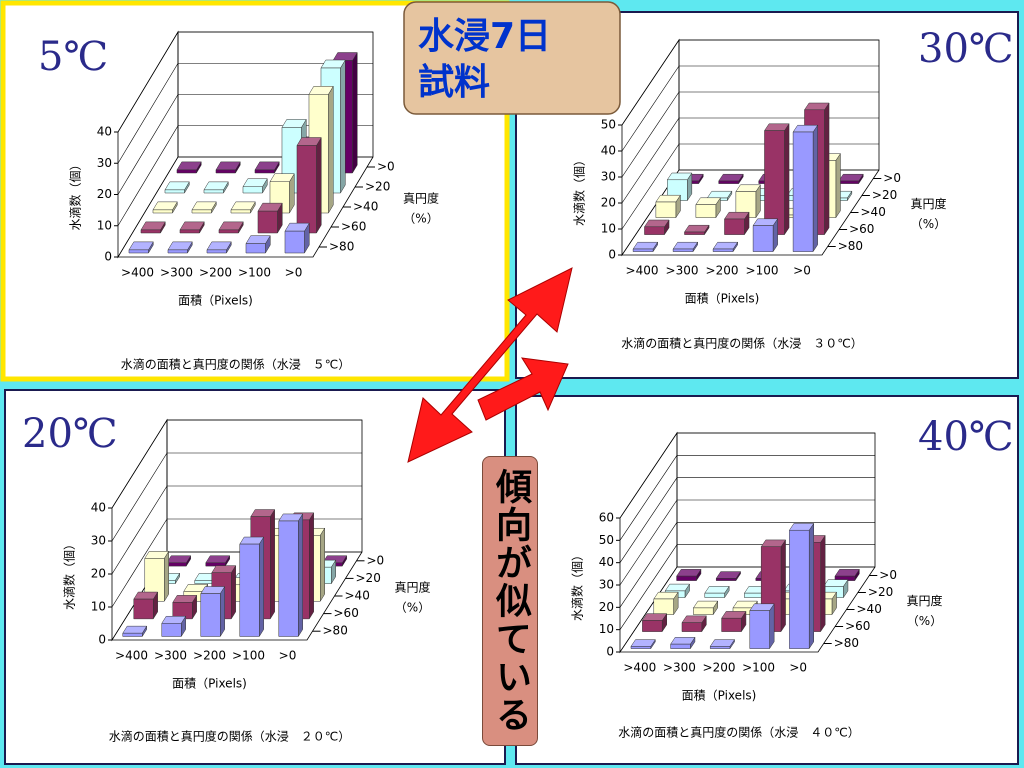 The height and width of the screenshot is (768, 1024). What do you see at coordinates (237, 596) in the screenshot?
I see `floor` at bounding box center [237, 596].